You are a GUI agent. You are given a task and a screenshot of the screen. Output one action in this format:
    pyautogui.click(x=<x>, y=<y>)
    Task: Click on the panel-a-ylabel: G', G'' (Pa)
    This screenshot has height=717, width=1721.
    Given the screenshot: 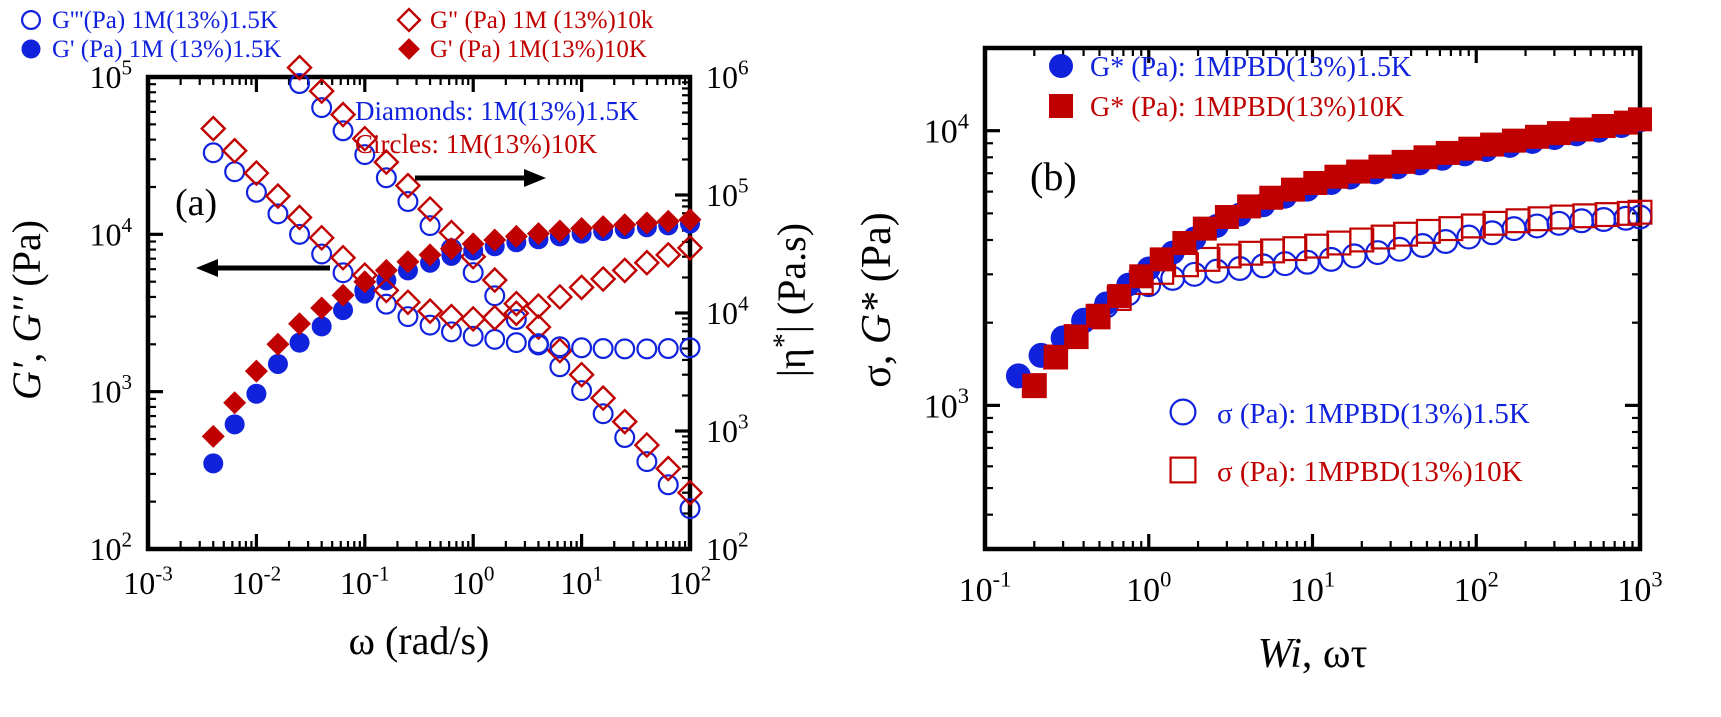 What is the action you would take?
    pyautogui.click(x=26, y=310)
    